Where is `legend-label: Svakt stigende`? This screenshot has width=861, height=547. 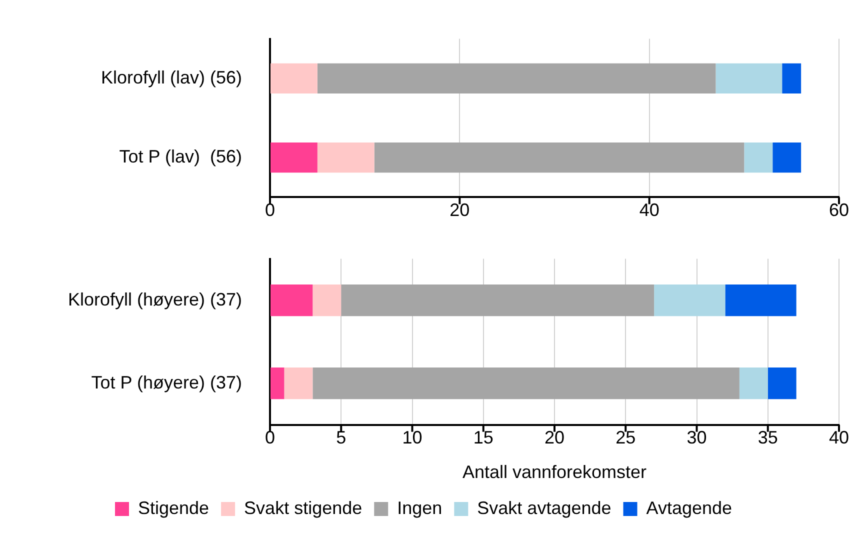 legend-label: Svakt stigende is located at coordinates (303, 508).